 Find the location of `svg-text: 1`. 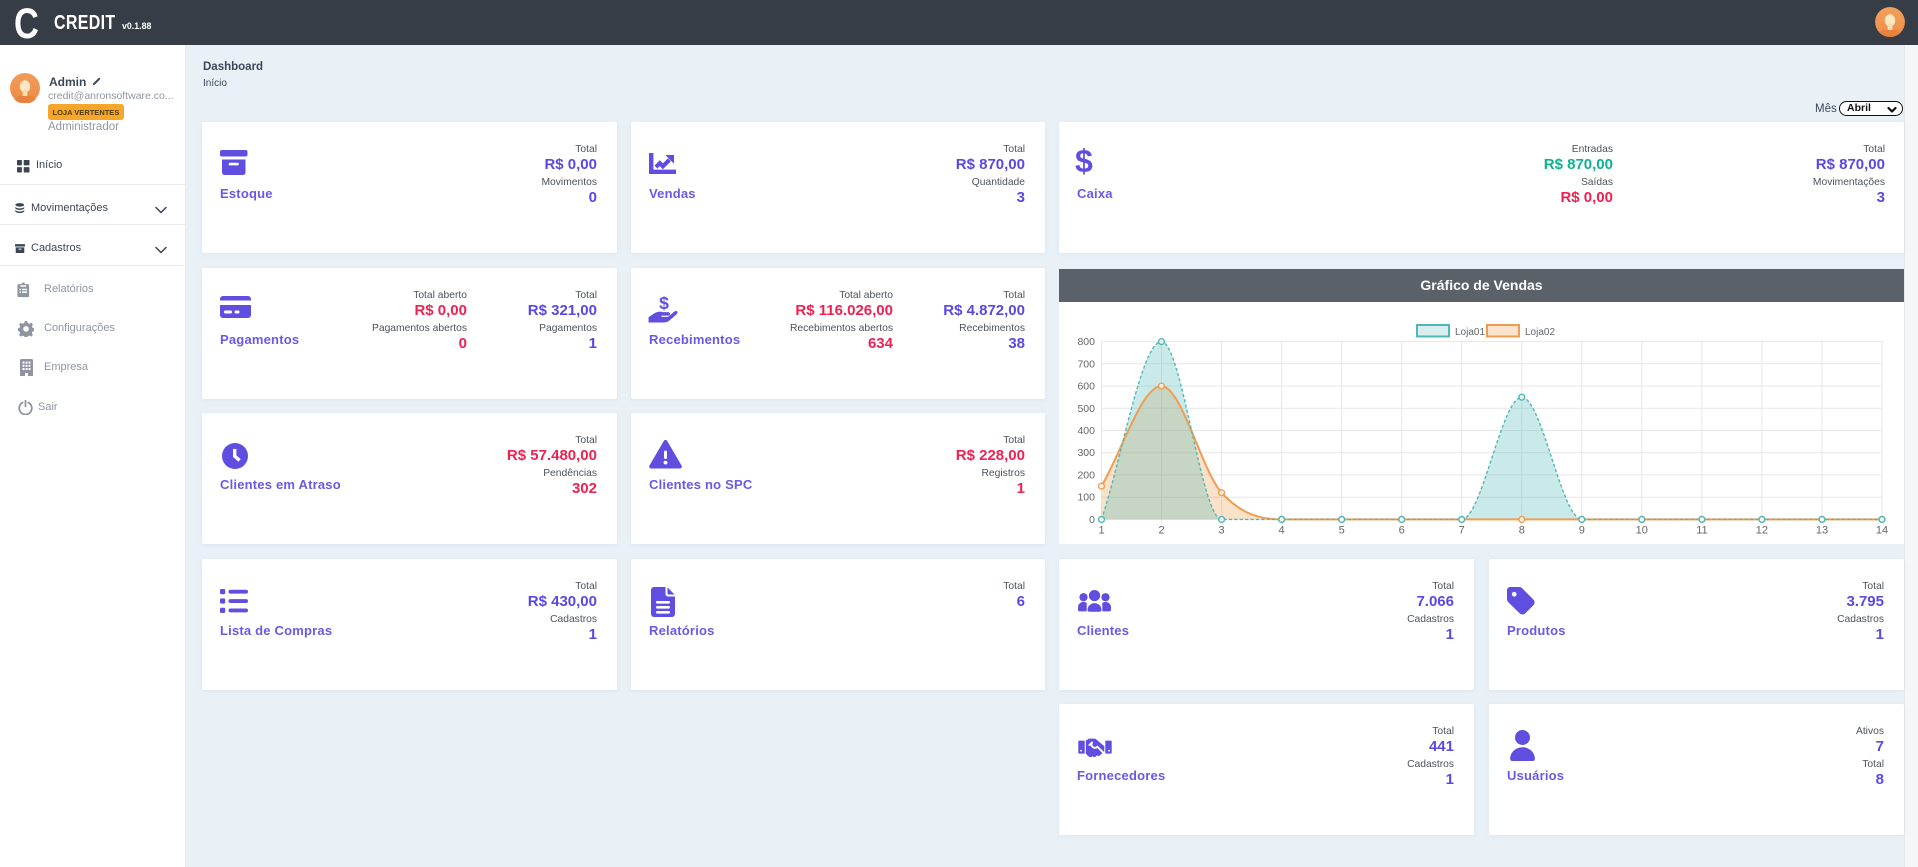

svg-text: 1 is located at coordinates (1101, 531).